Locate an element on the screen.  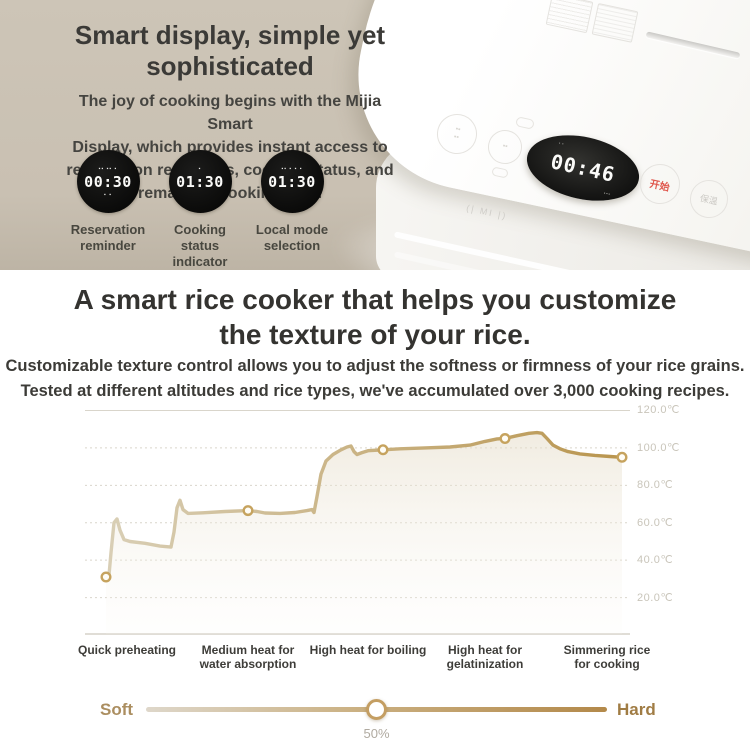
y-axis-tick-label: 60.0℃ is located at coordinates (655, 522).